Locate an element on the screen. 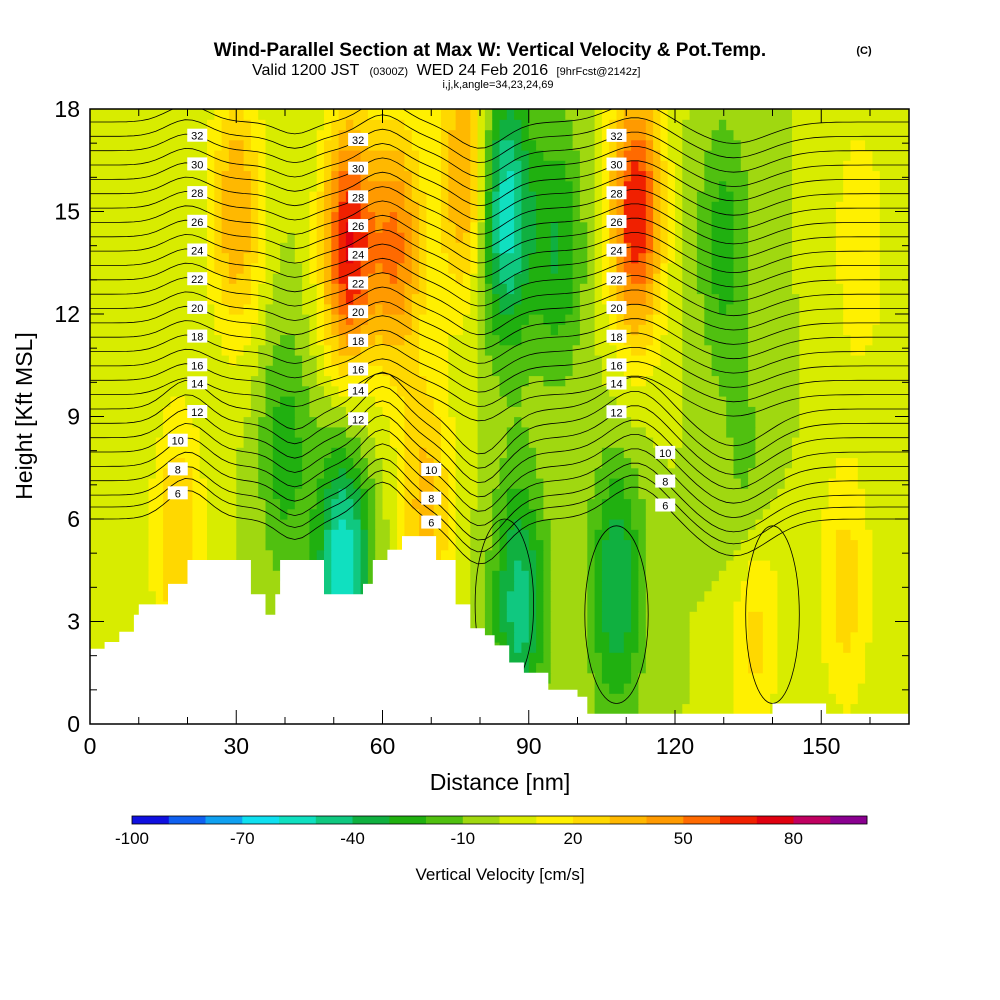  svg-text: 30 is located at coordinates (616, 166).